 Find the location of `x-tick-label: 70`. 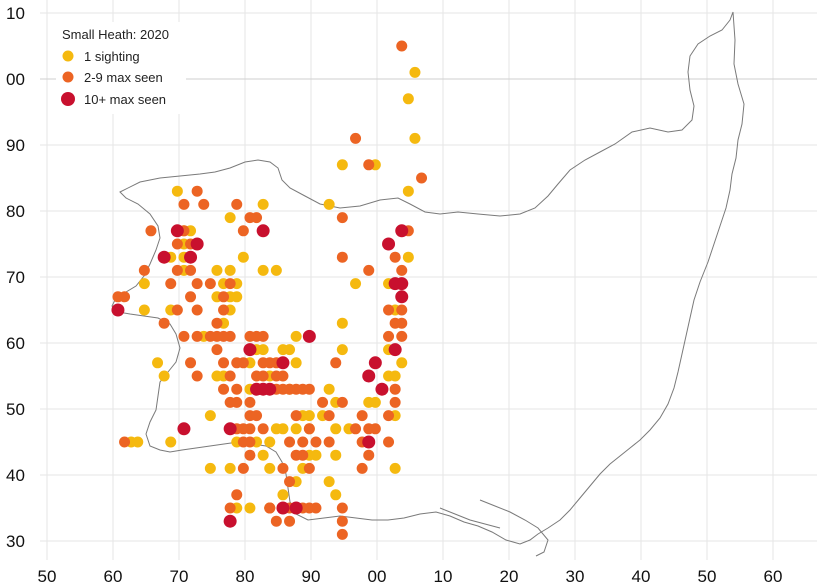

x-tick-label: 70 is located at coordinates (179, 576).